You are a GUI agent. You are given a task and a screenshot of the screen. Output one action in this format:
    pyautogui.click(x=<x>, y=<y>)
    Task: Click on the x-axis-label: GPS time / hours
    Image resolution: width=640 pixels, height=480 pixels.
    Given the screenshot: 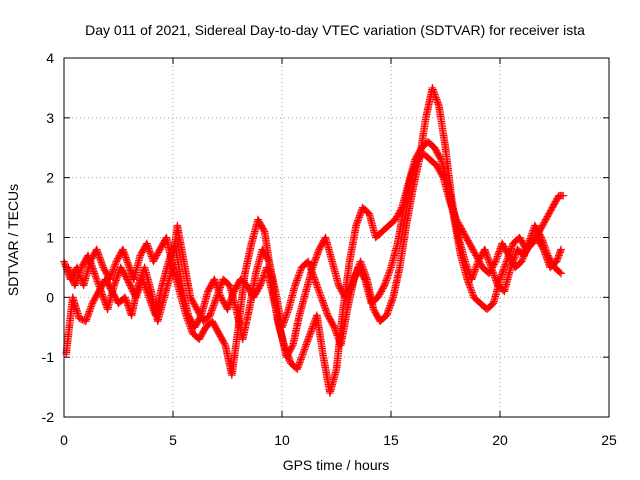 What is the action you would take?
    pyautogui.click(x=336, y=465)
    